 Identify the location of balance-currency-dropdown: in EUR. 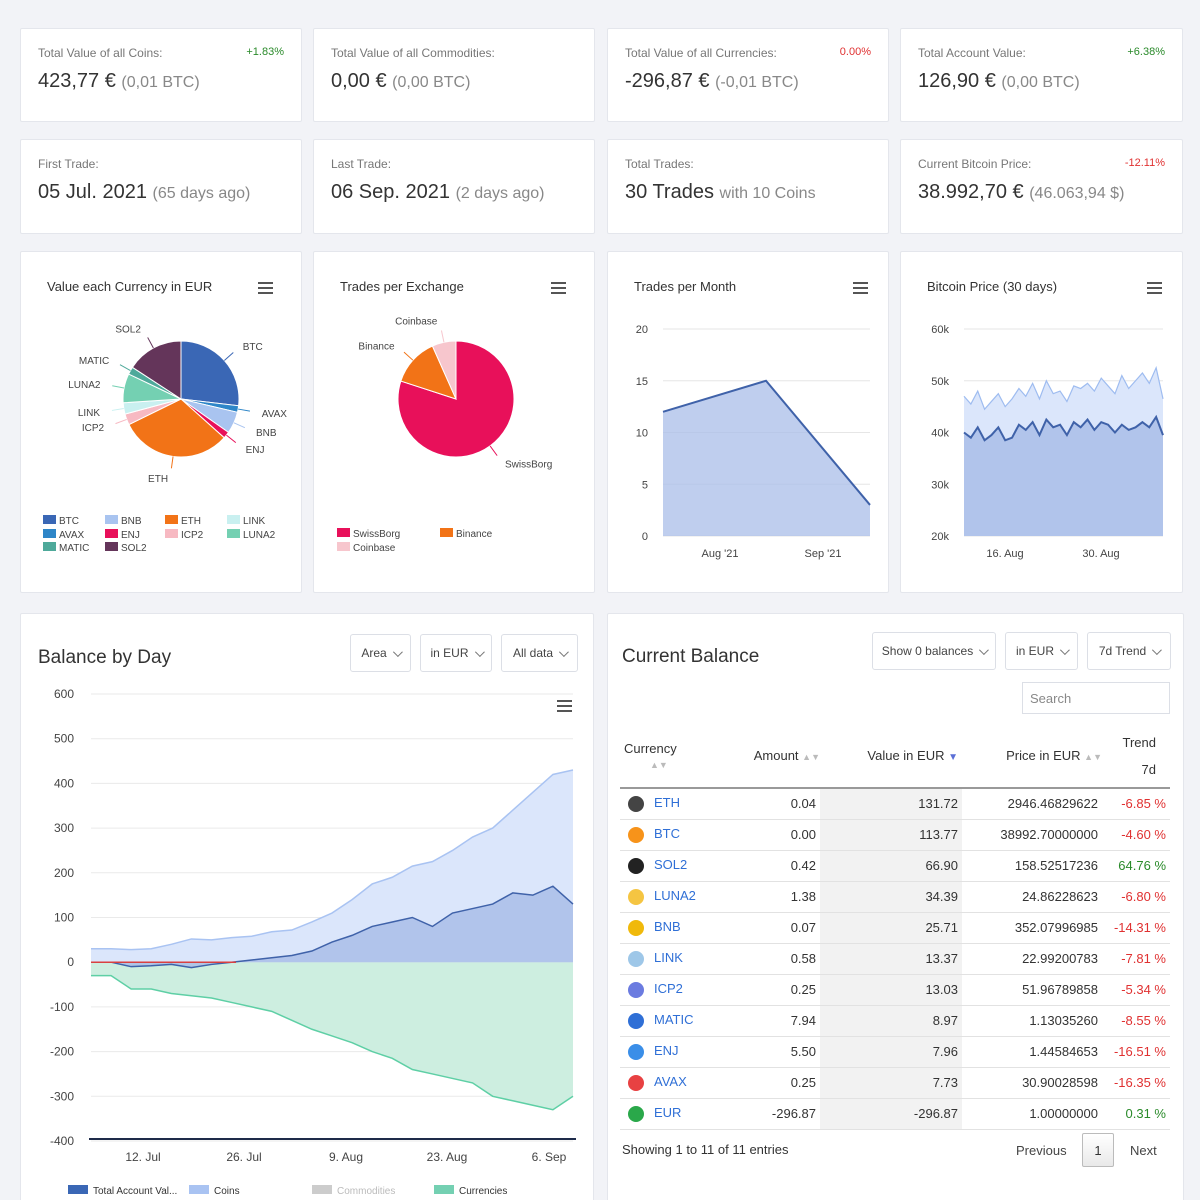
(1041, 651).